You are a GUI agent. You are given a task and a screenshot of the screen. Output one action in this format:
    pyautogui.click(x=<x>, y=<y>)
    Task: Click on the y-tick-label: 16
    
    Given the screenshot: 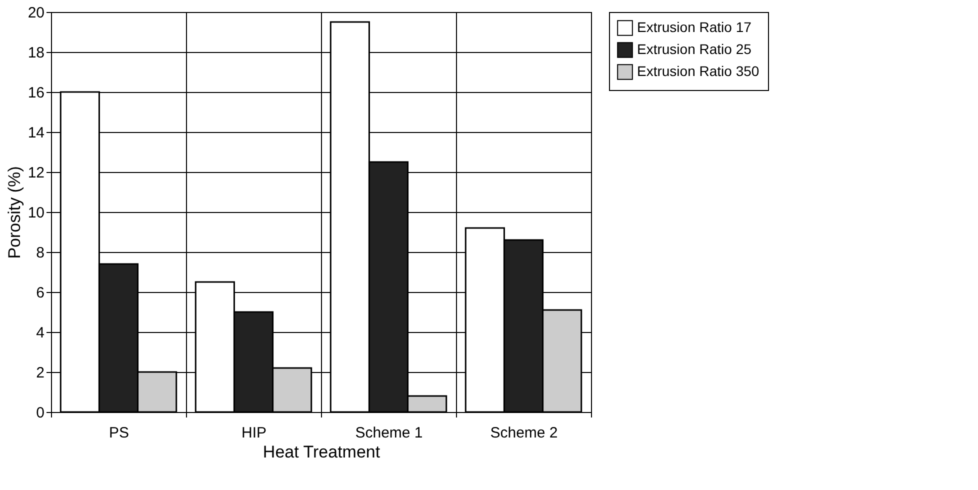 What is the action you would take?
    pyautogui.click(x=36, y=93)
    